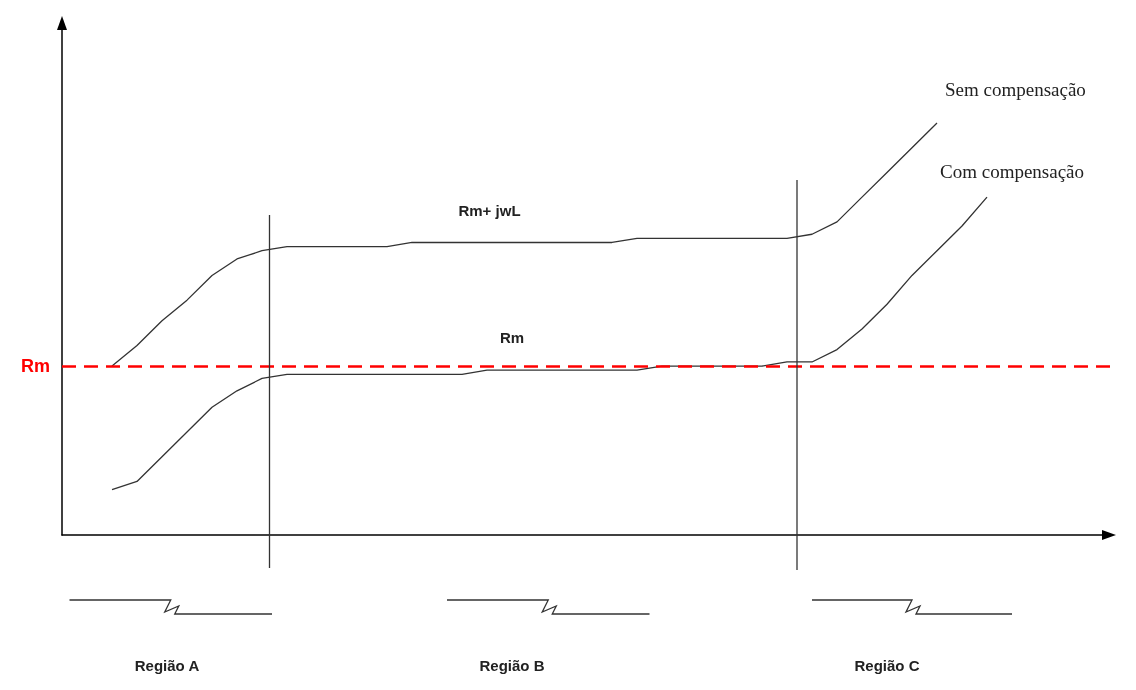 The image size is (1136, 690). Describe the element at coordinates (489, 210) in the screenshot. I see `annotation: Rm+ jwL` at that location.